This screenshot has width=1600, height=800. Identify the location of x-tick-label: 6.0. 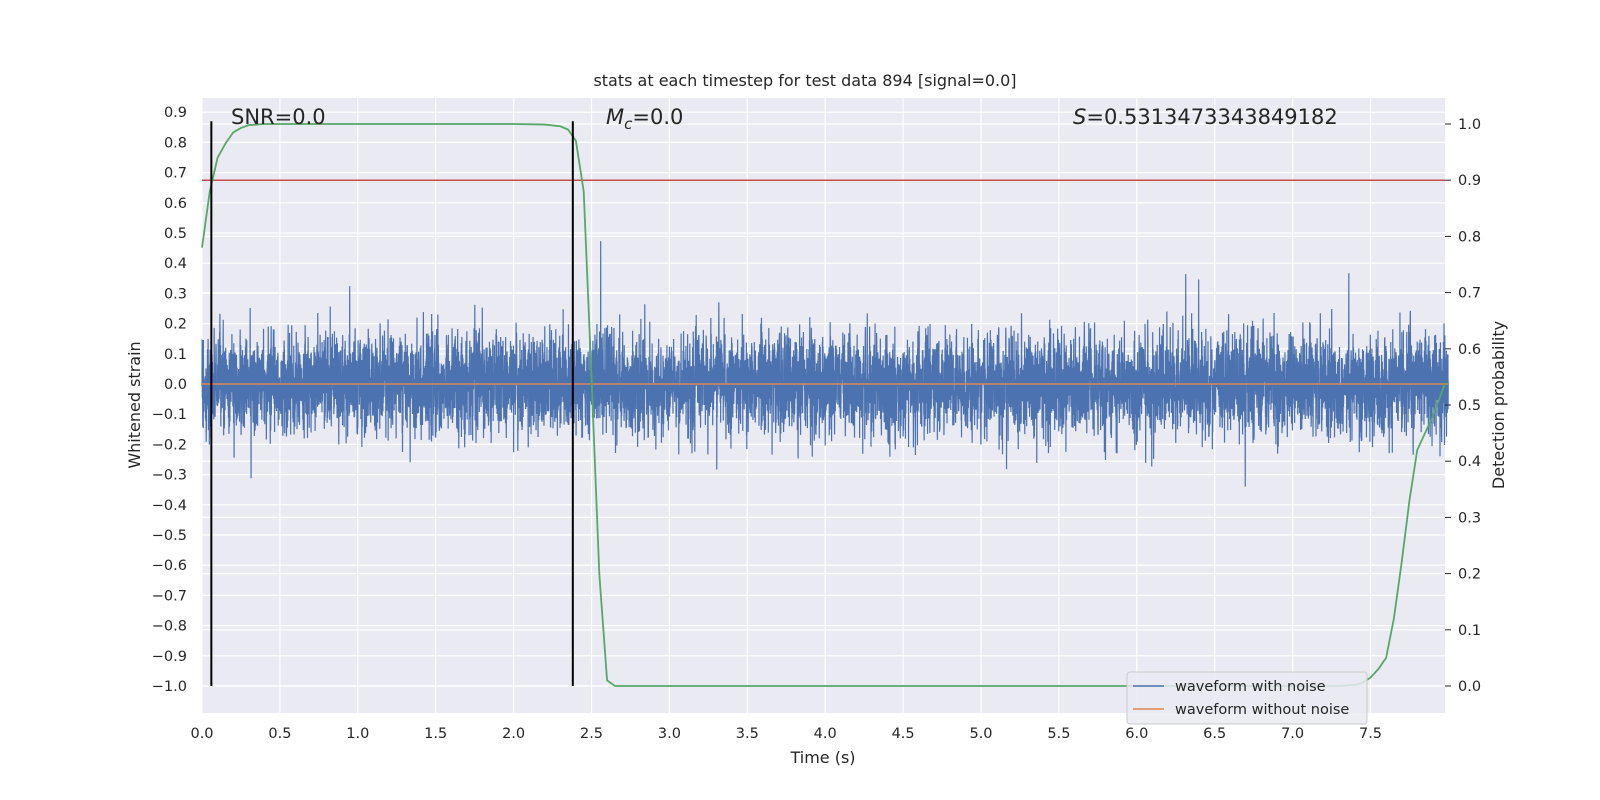
(1136, 734).